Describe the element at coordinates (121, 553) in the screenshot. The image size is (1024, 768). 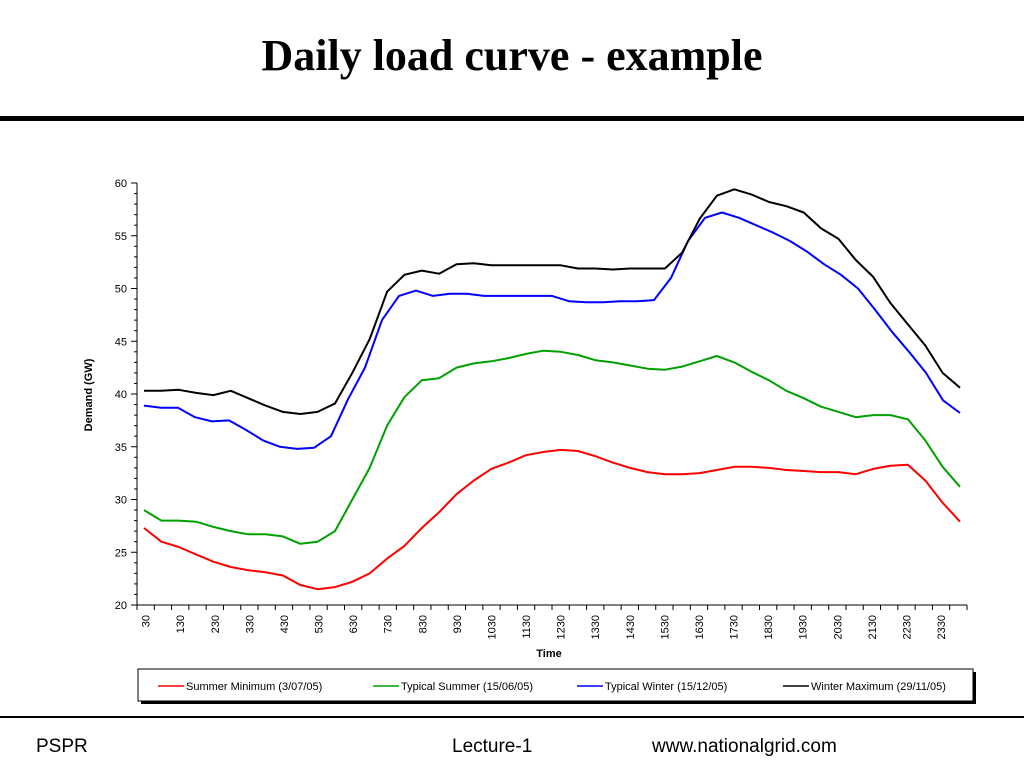
I see `y-tick-label: 25` at that location.